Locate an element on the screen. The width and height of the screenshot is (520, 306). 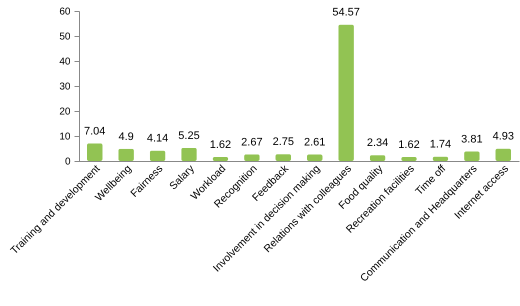
data-label: 4.93 is located at coordinates (503, 136).